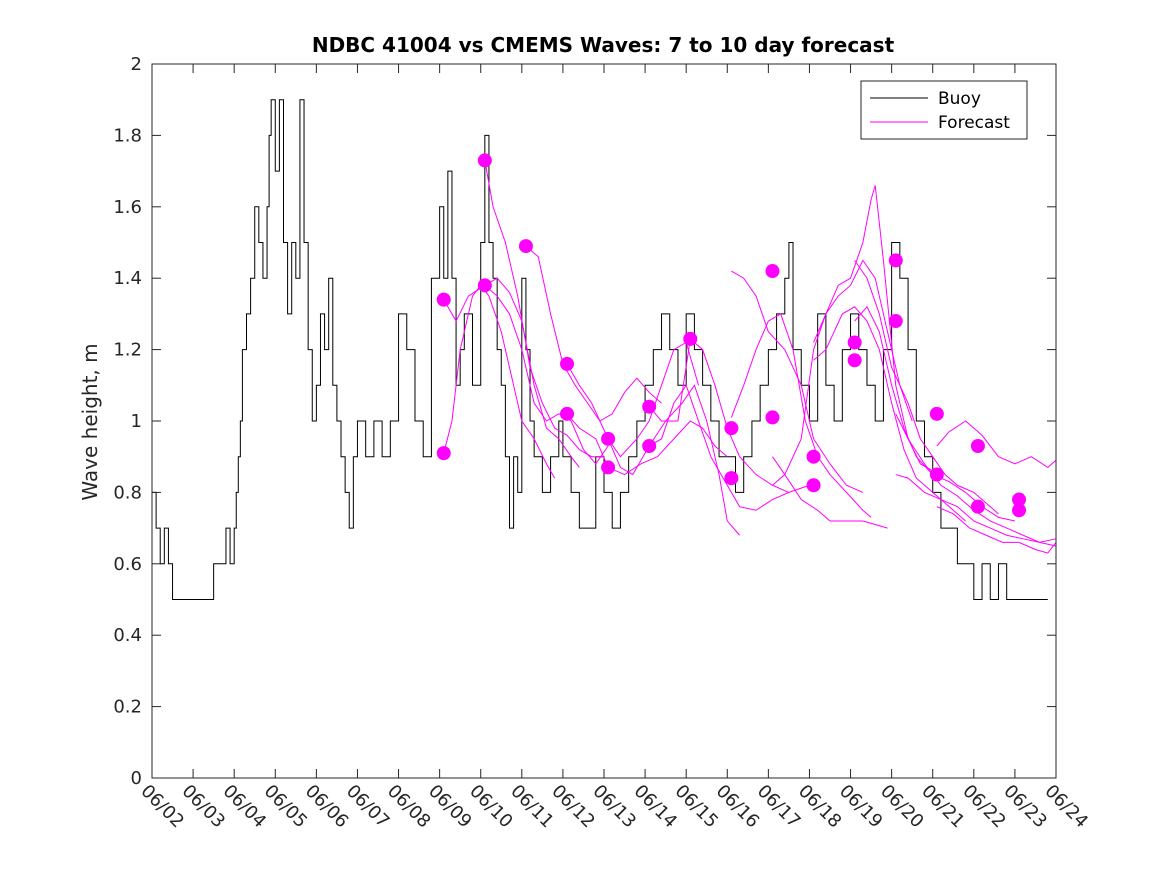 This screenshot has height=875, width=1167. Describe the element at coordinates (820, 807) in the screenshot. I see `x-tick-label: 06/18` at that location.